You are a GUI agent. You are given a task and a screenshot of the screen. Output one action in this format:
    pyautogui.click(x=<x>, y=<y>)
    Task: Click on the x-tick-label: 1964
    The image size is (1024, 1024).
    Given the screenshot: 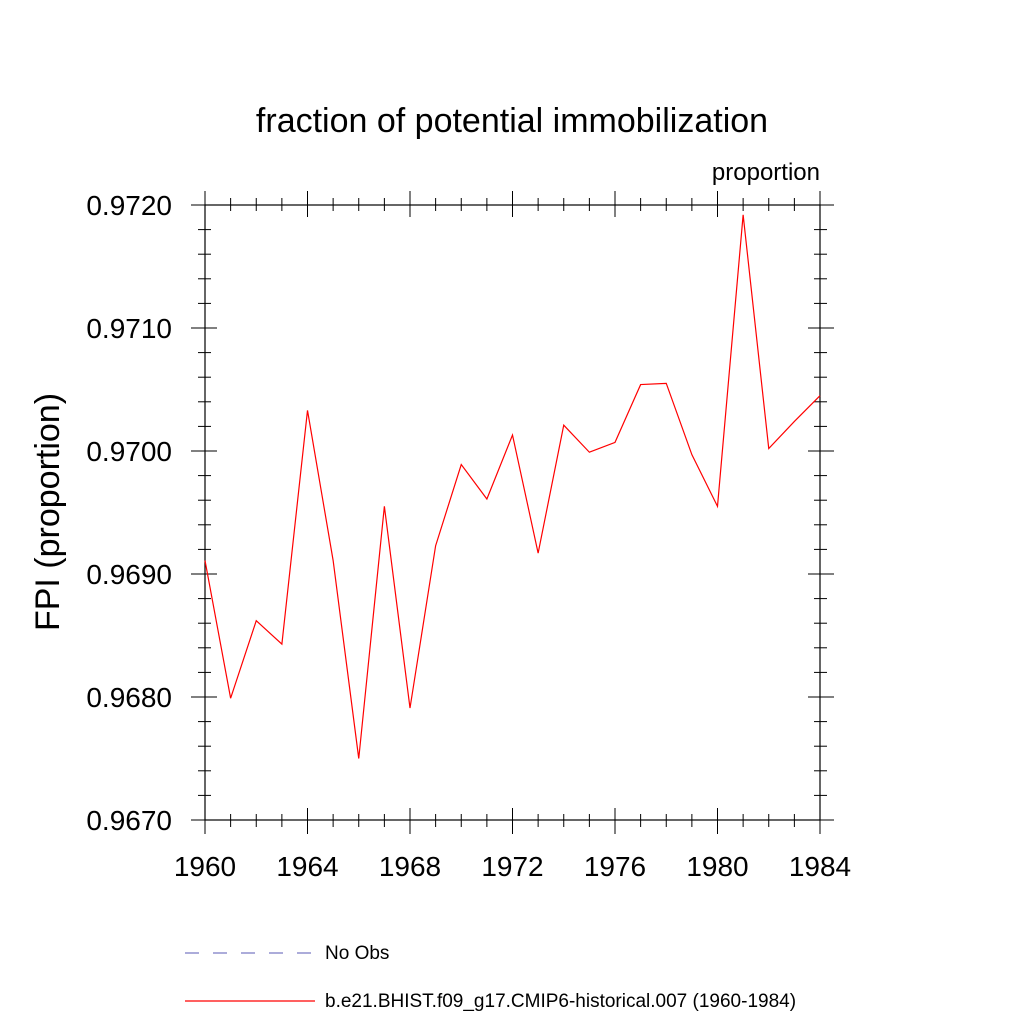 What is the action you would take?
    pyautogui.click(x=307, y=866)
    